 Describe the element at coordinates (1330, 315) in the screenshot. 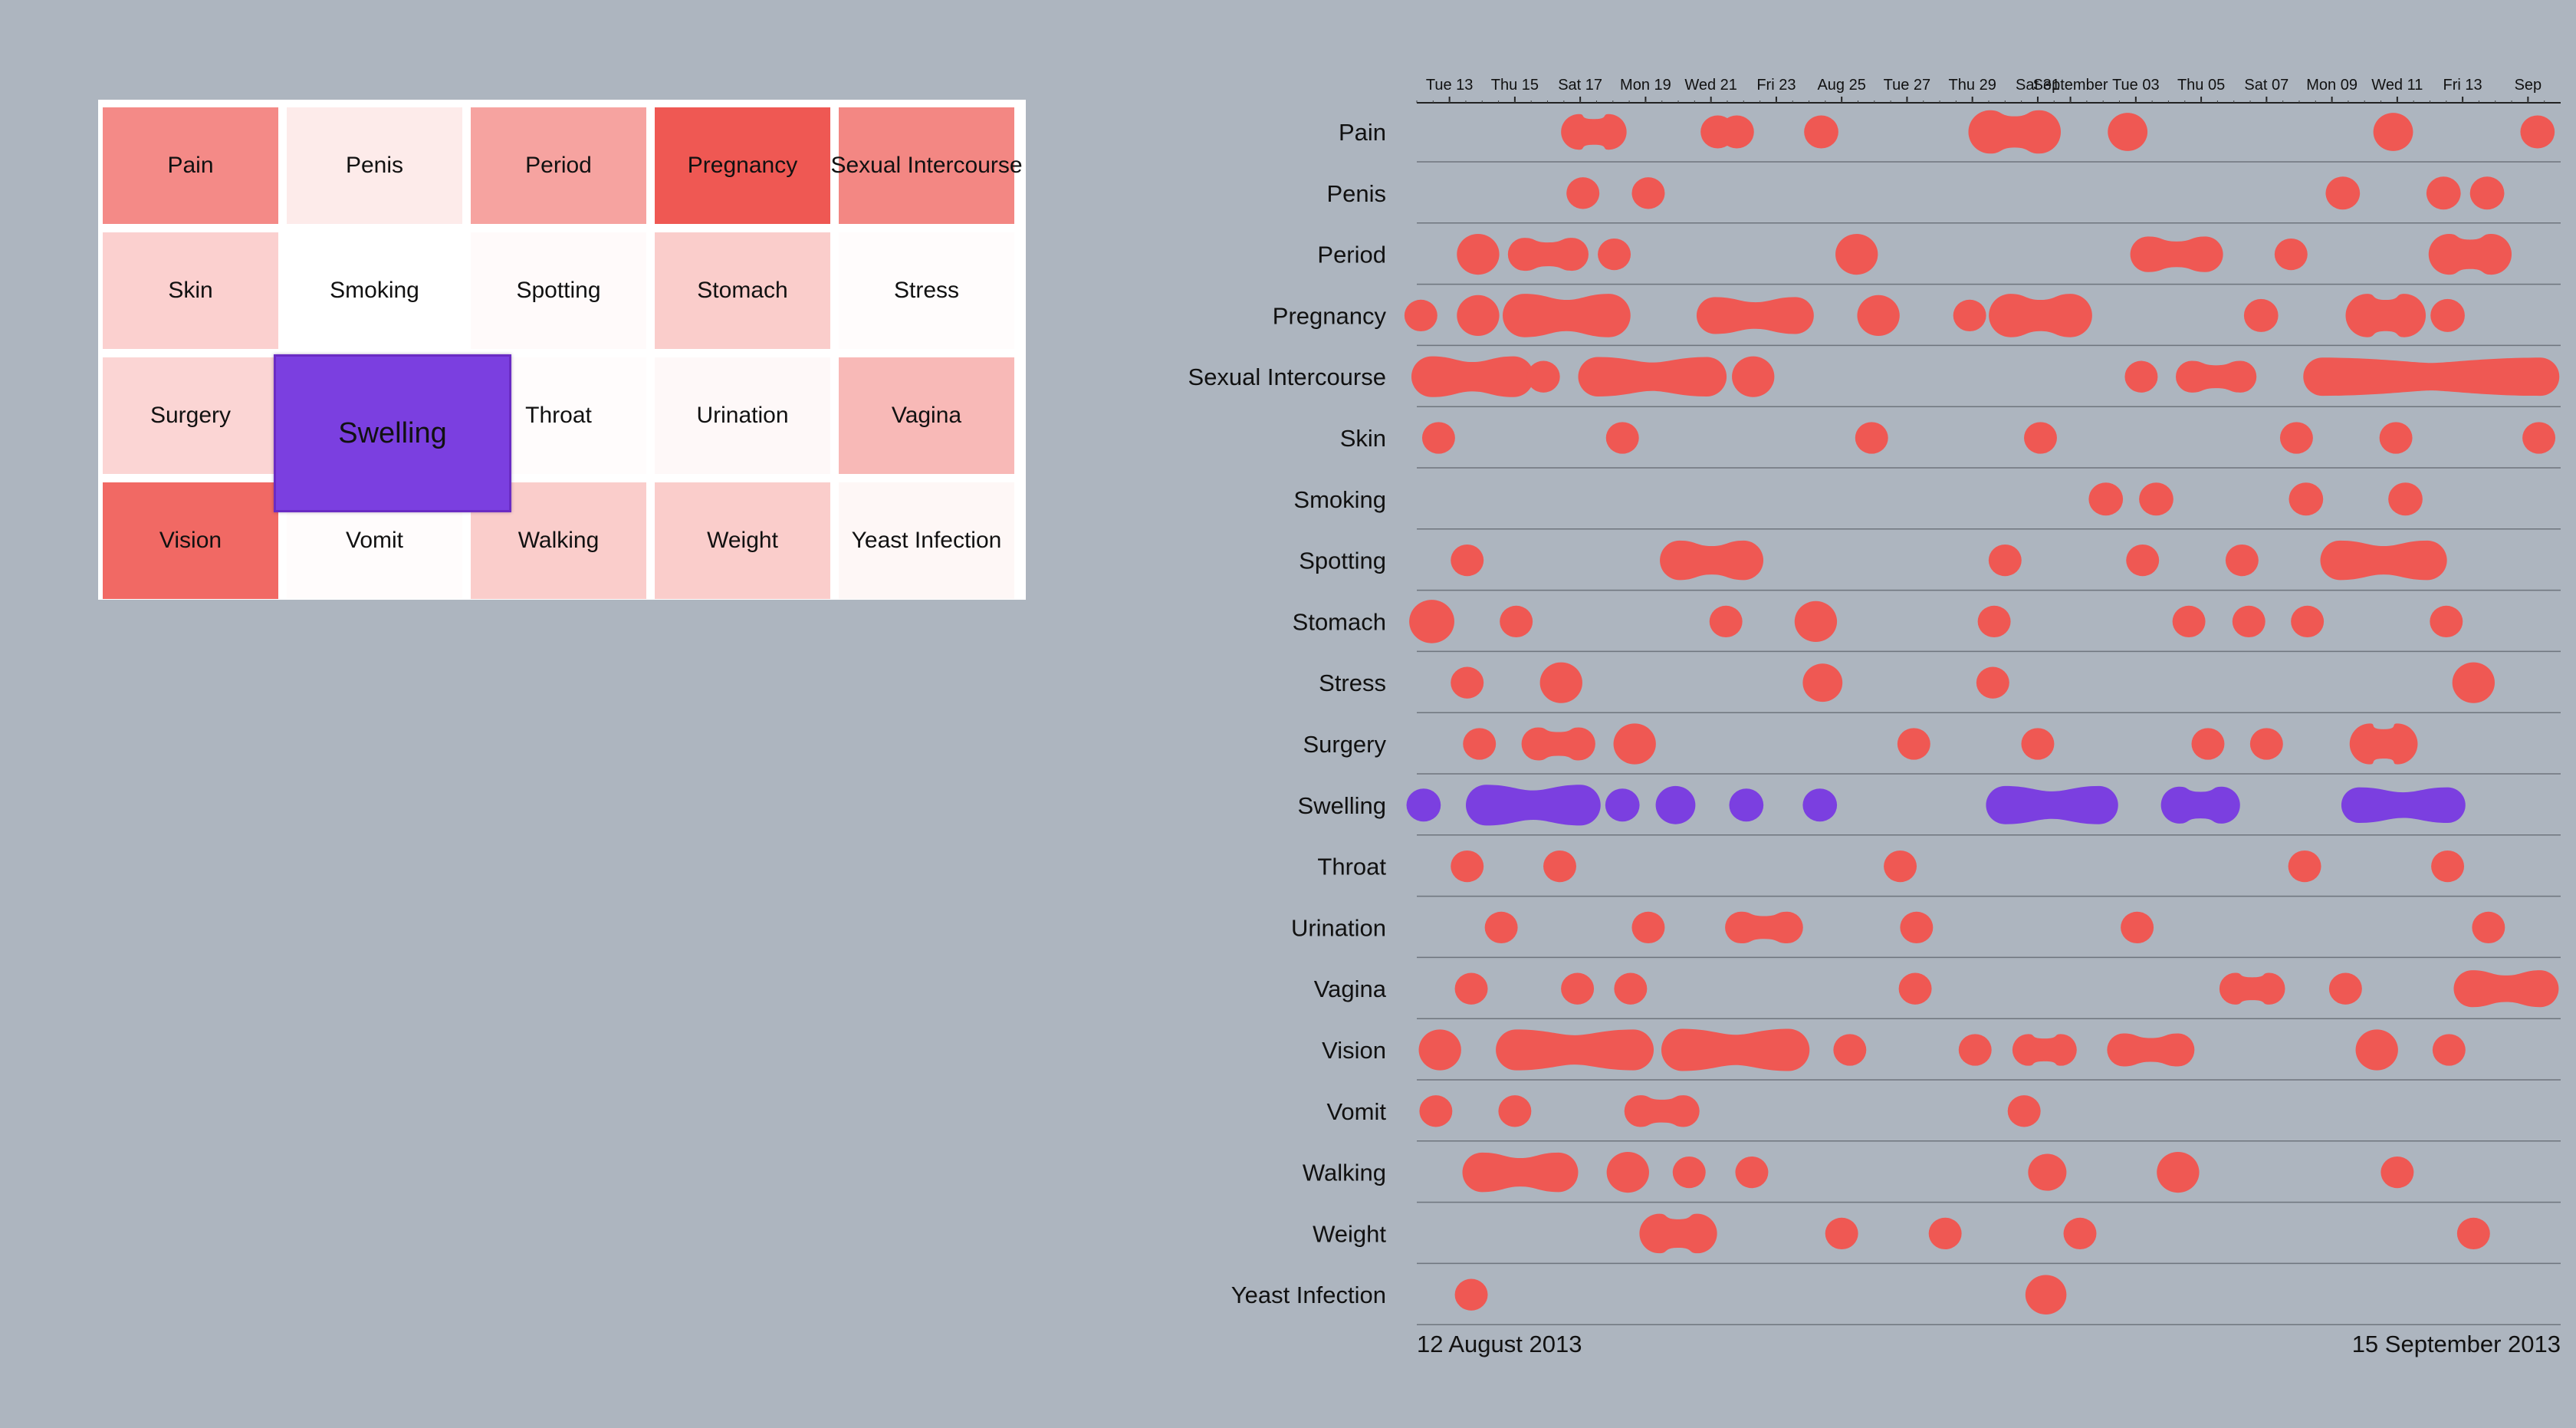

I see `row-label-pregnancy: Pregnancy` at that location.